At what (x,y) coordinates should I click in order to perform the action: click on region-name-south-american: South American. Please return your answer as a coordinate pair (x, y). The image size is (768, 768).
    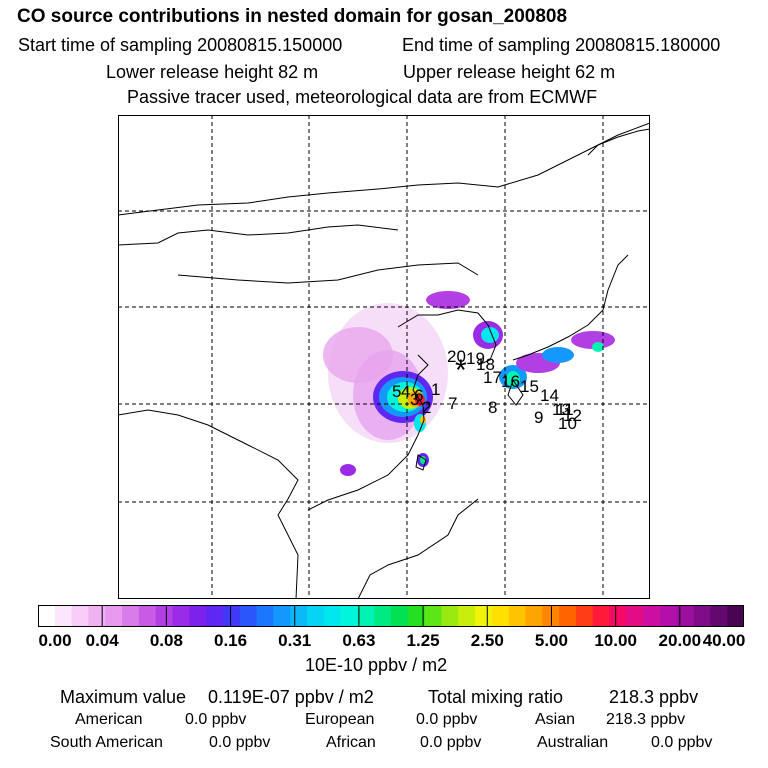
    Looking at the image, I should click on (106, 742).